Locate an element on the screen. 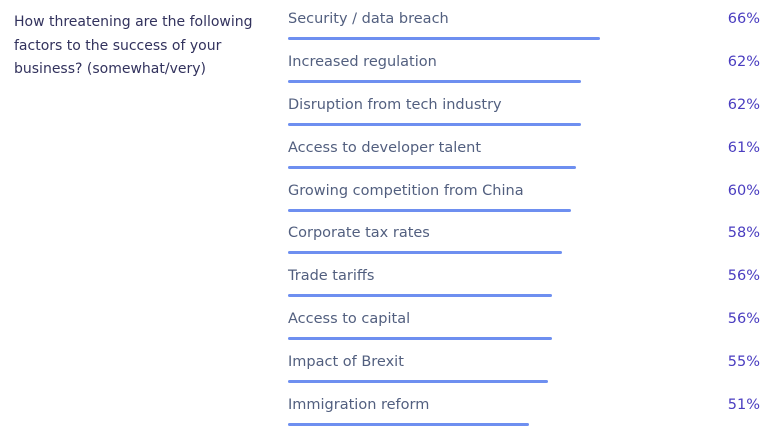 Image resolution: width=781 pixels, height=441 pixels. category-label: Corporate tax rates is located at coordinates (359, 233).